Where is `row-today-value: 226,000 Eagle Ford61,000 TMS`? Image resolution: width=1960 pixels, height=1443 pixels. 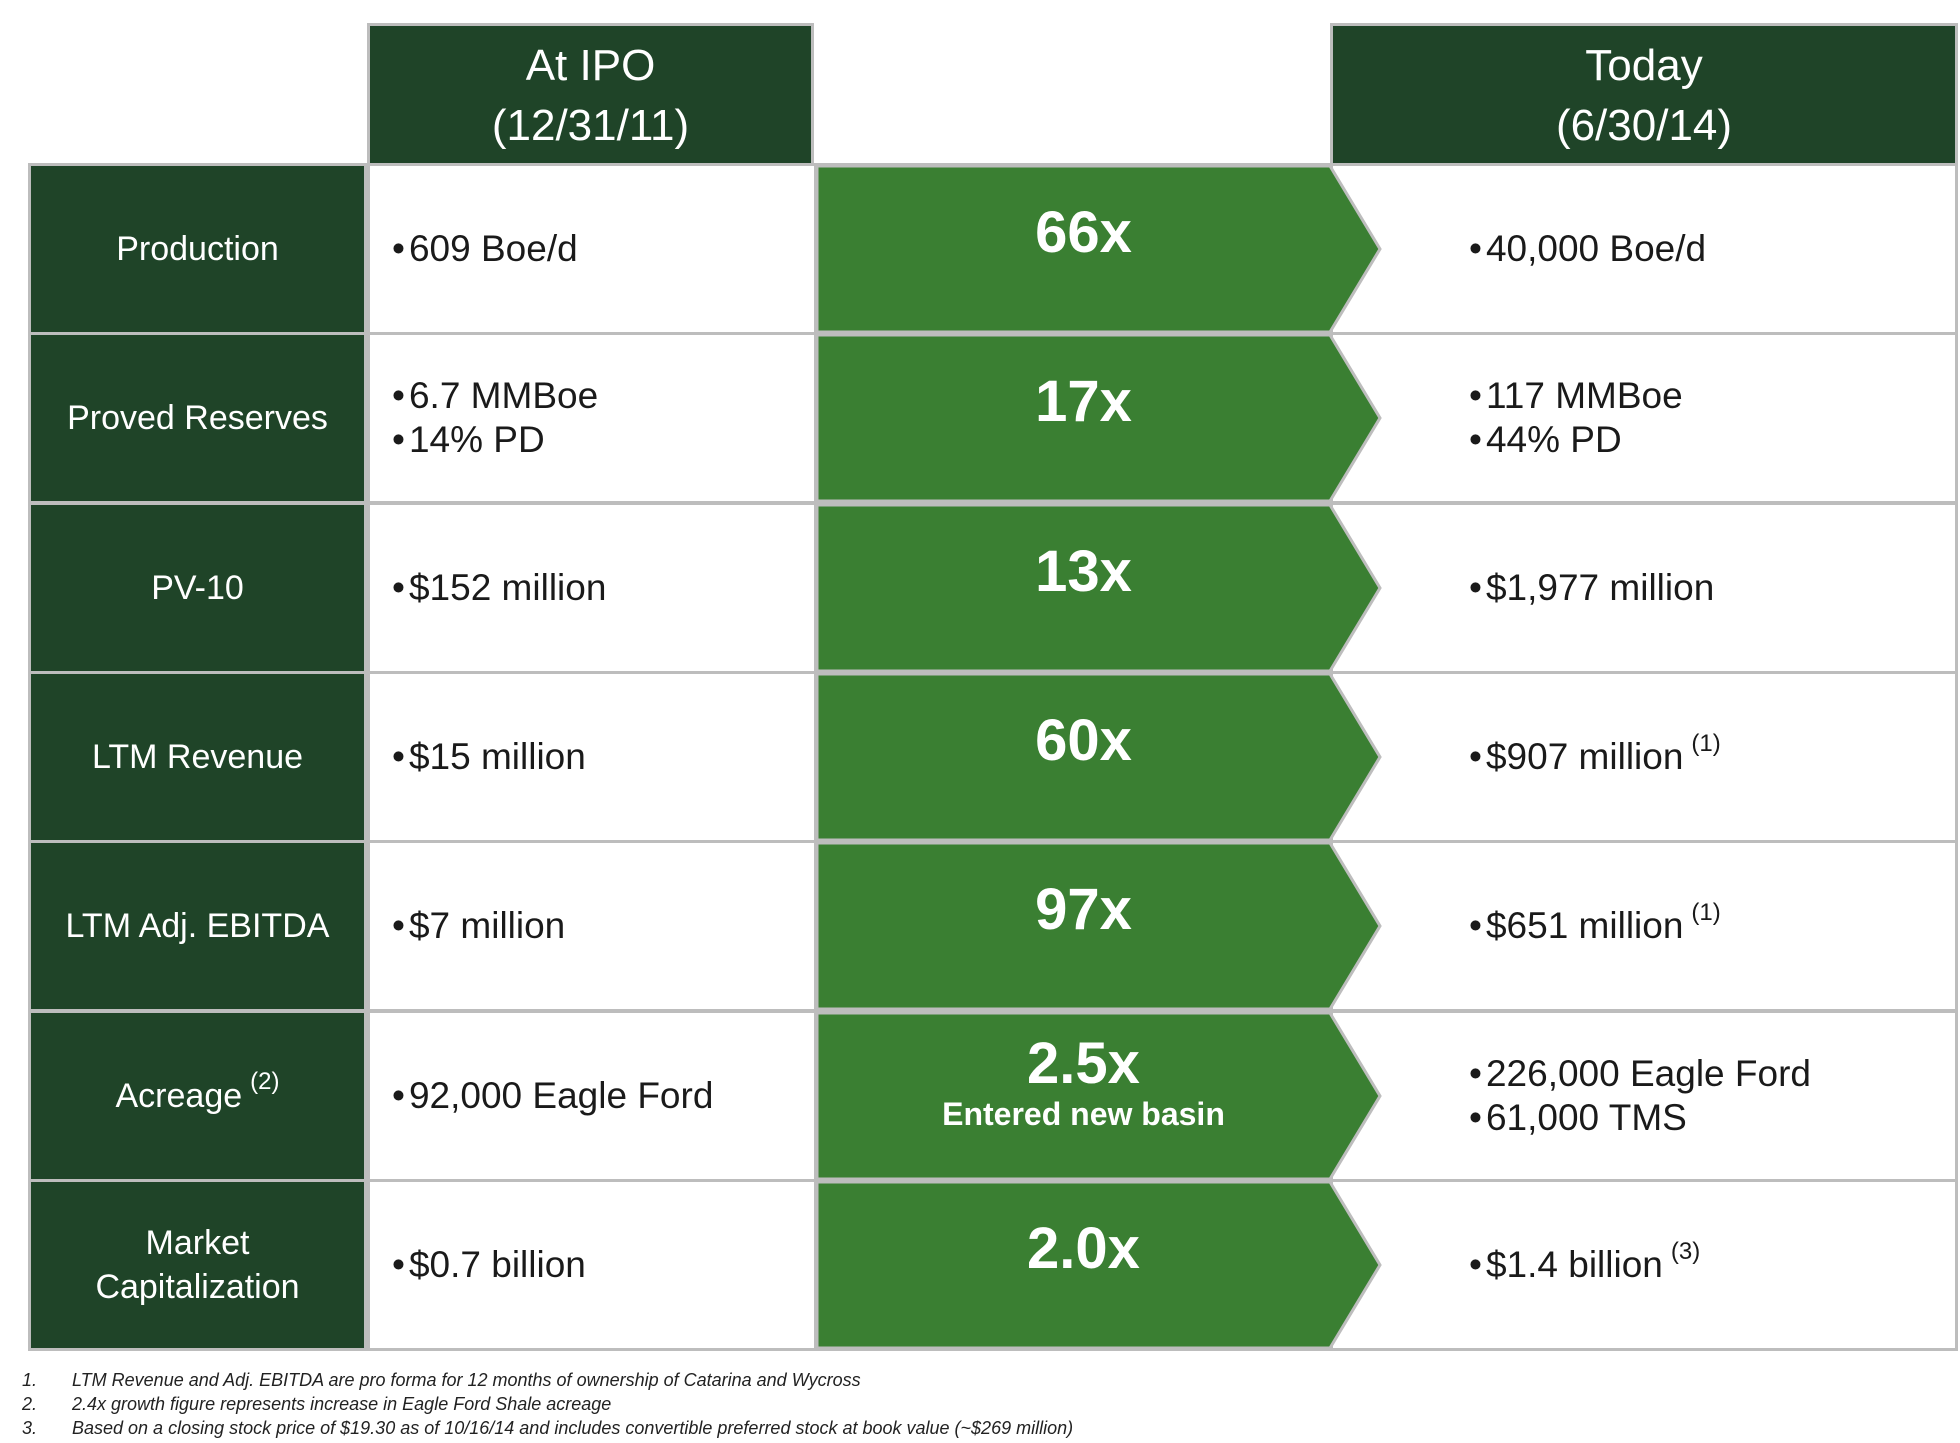
row-today-value: 226,000 Eagle Ford61,000 TMS is located at coordinates (1644, 1096).